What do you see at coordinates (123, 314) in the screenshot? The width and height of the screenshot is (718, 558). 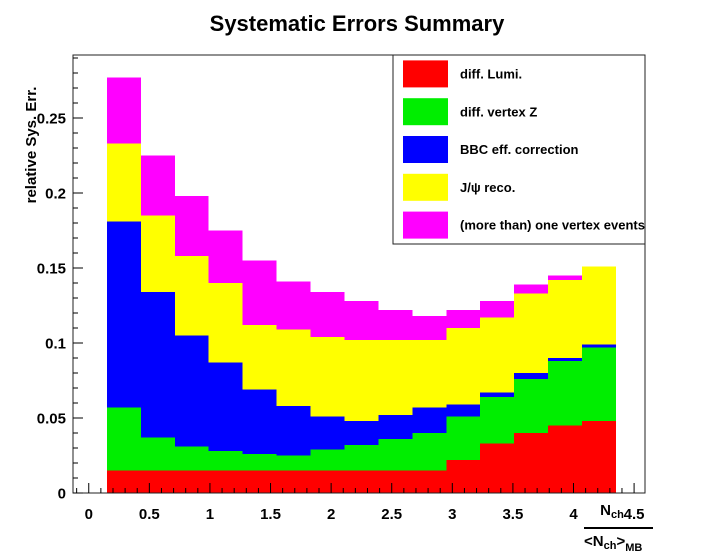 I see `histogram-segment-series2-bin0` at bounding box center [123, 314].